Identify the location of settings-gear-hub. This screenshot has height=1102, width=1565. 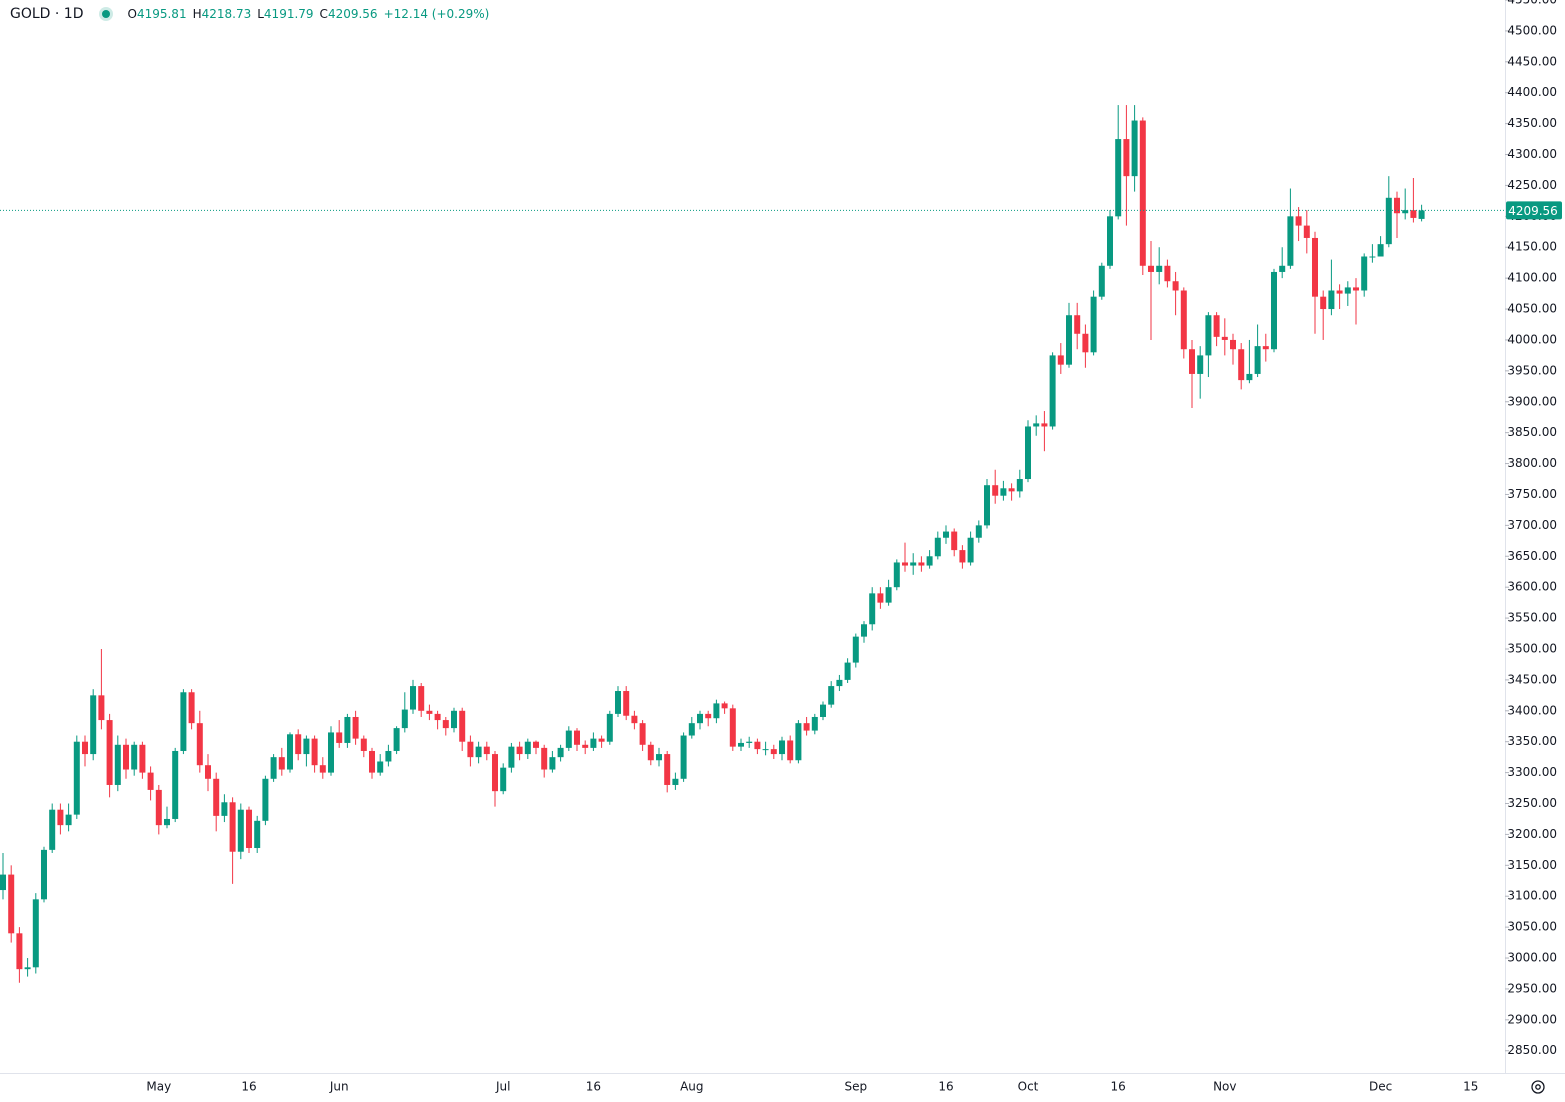
(1538, 1087).